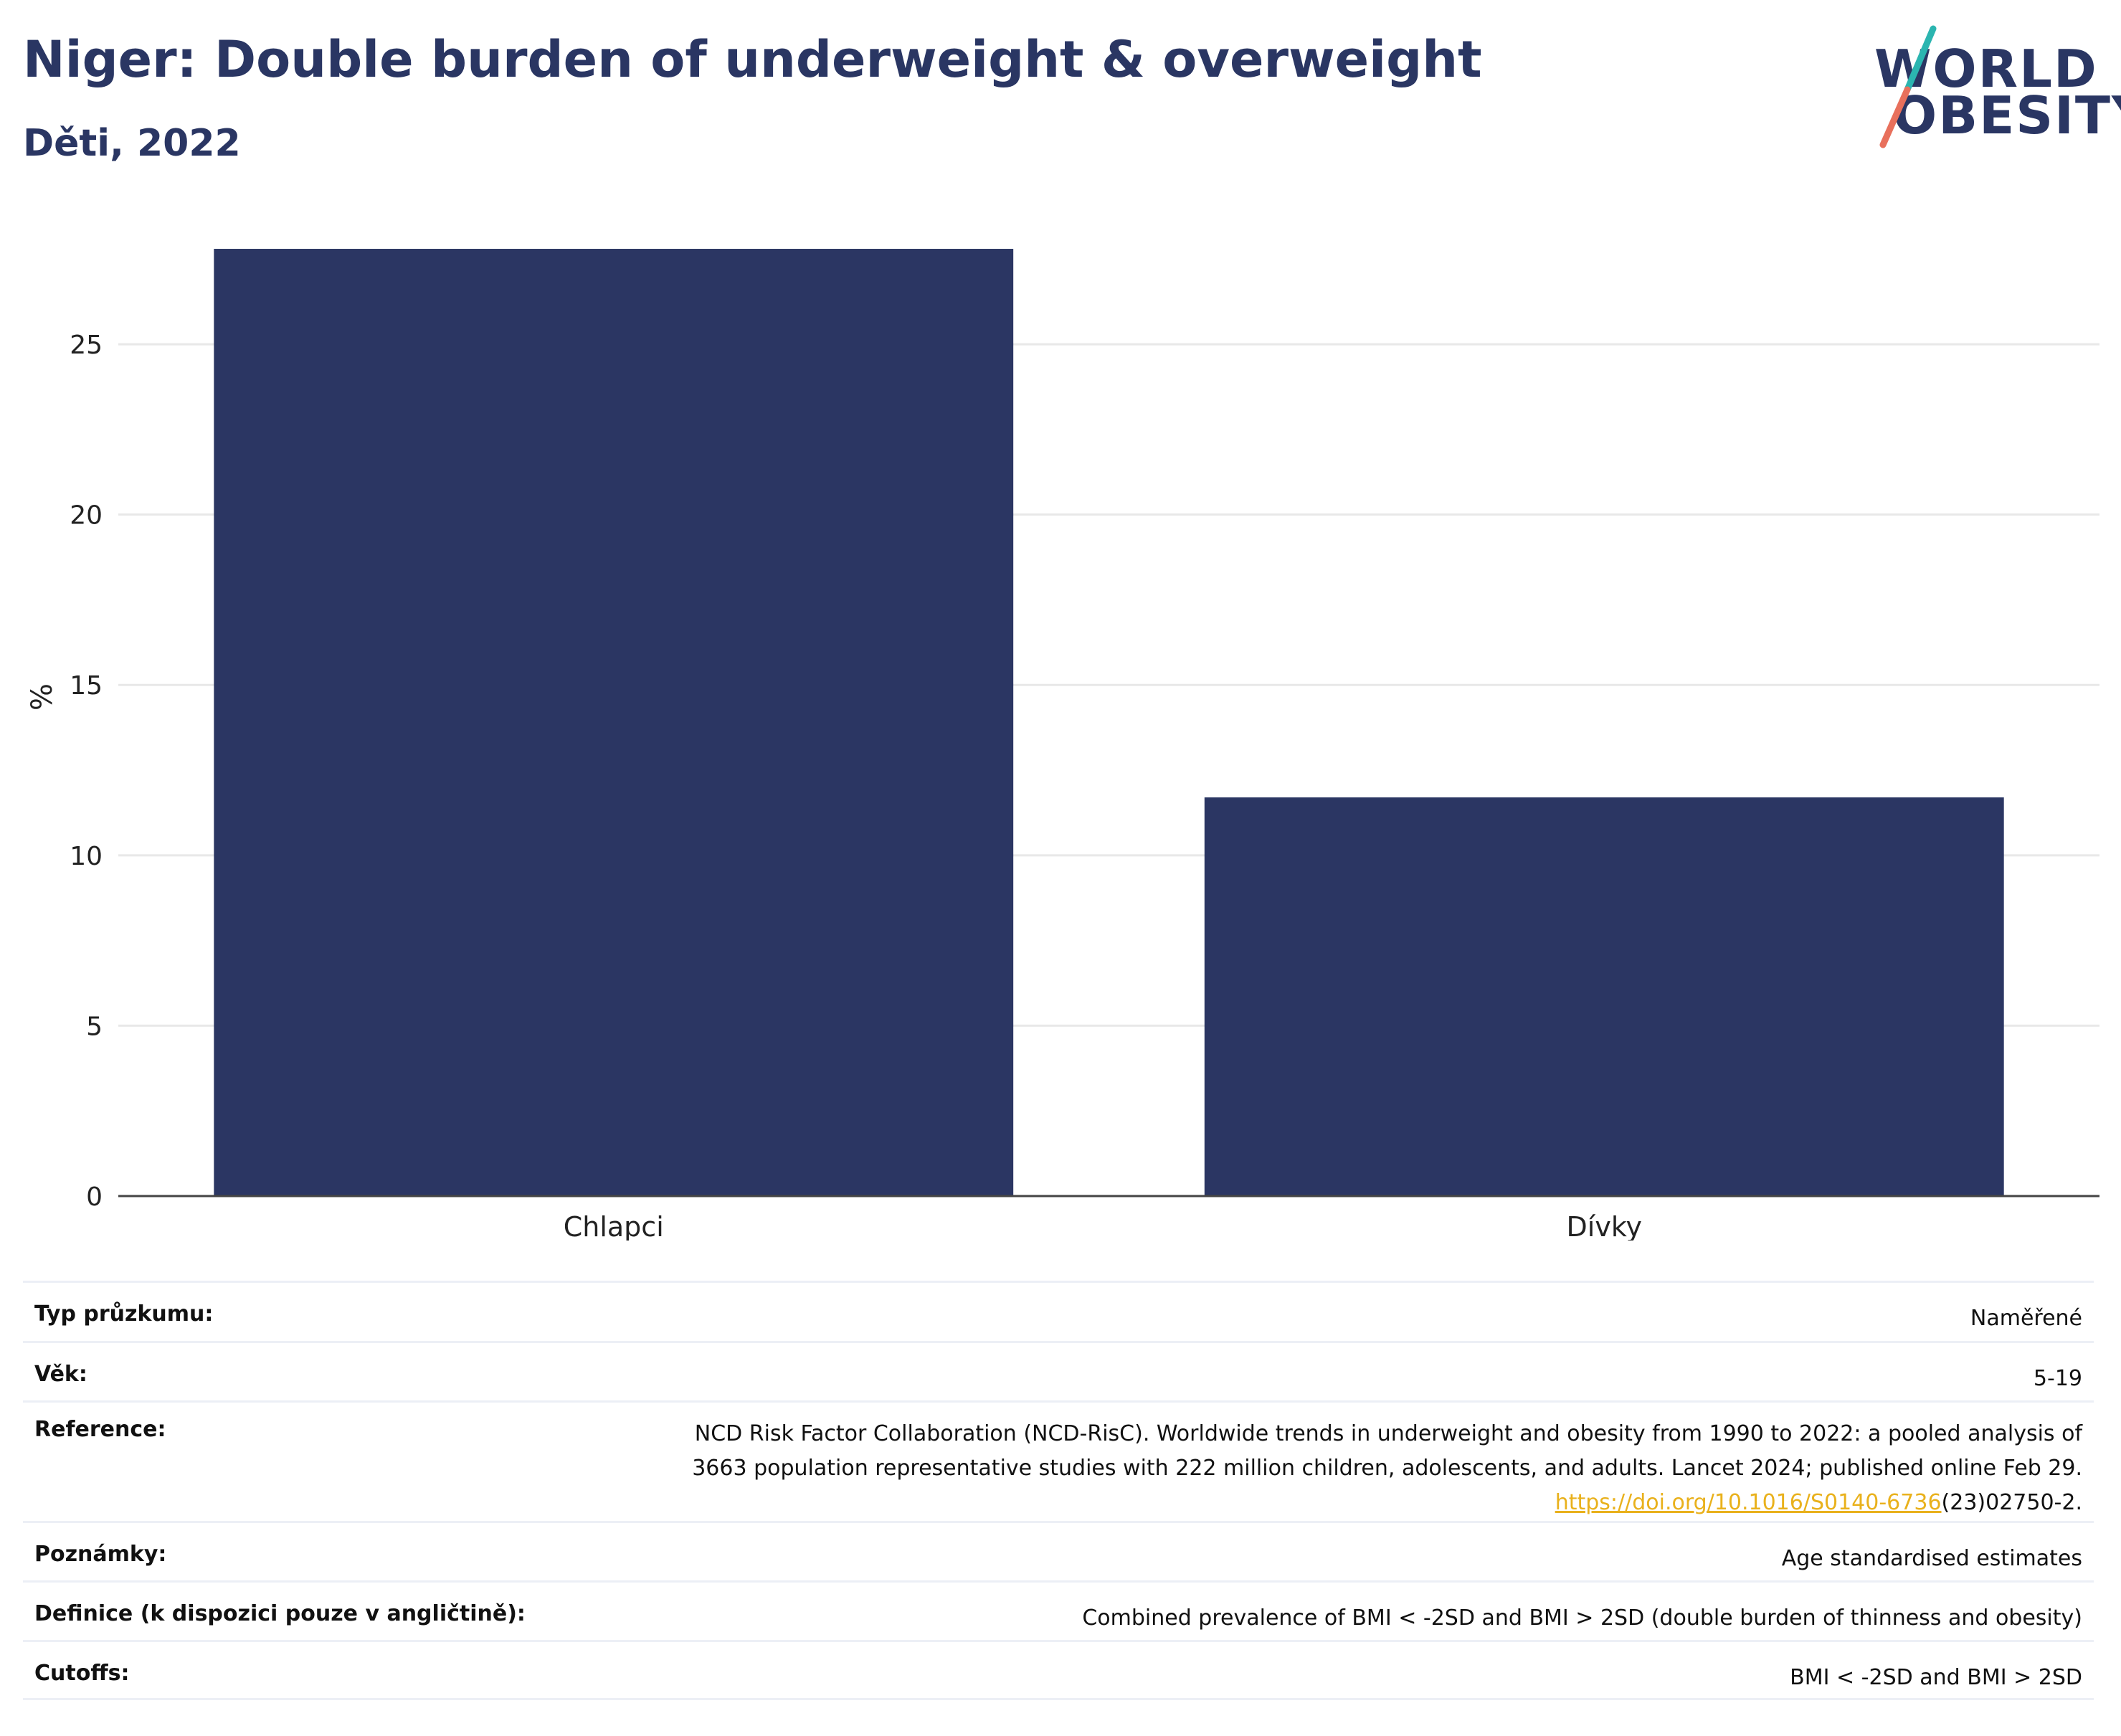  I want to click on info-row-cutoffs: Cutoffs: BMI < -2SD and BMI > 2SD, so click(1058, 1670).